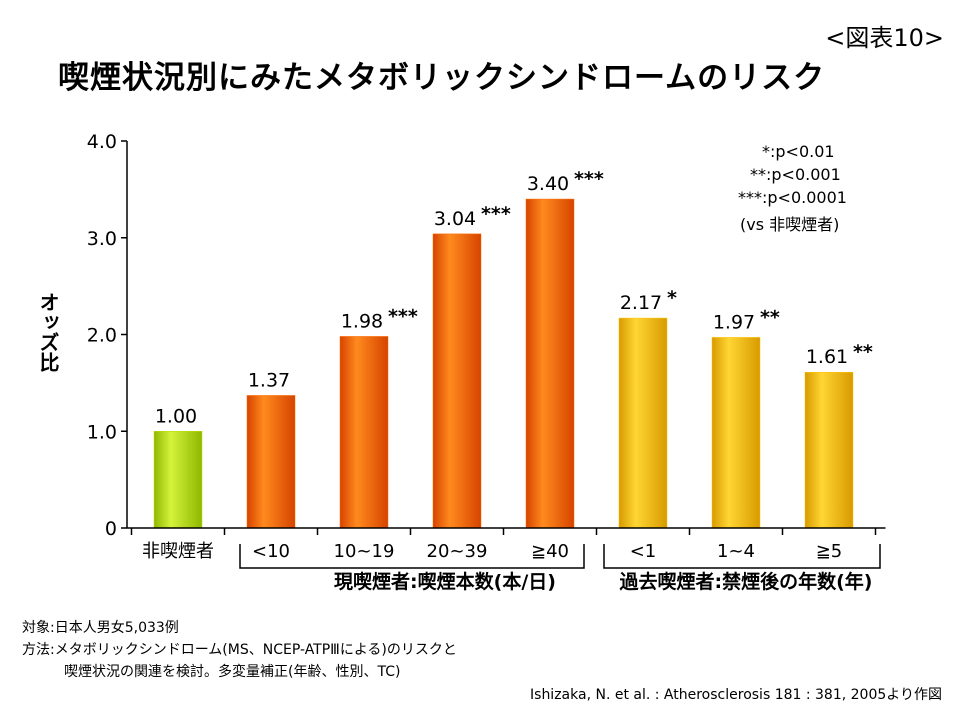  What do you see at coordinates (412, 556) in the screenshot?
I see `current-smokers-bracket` at bounding box center [412, 556].